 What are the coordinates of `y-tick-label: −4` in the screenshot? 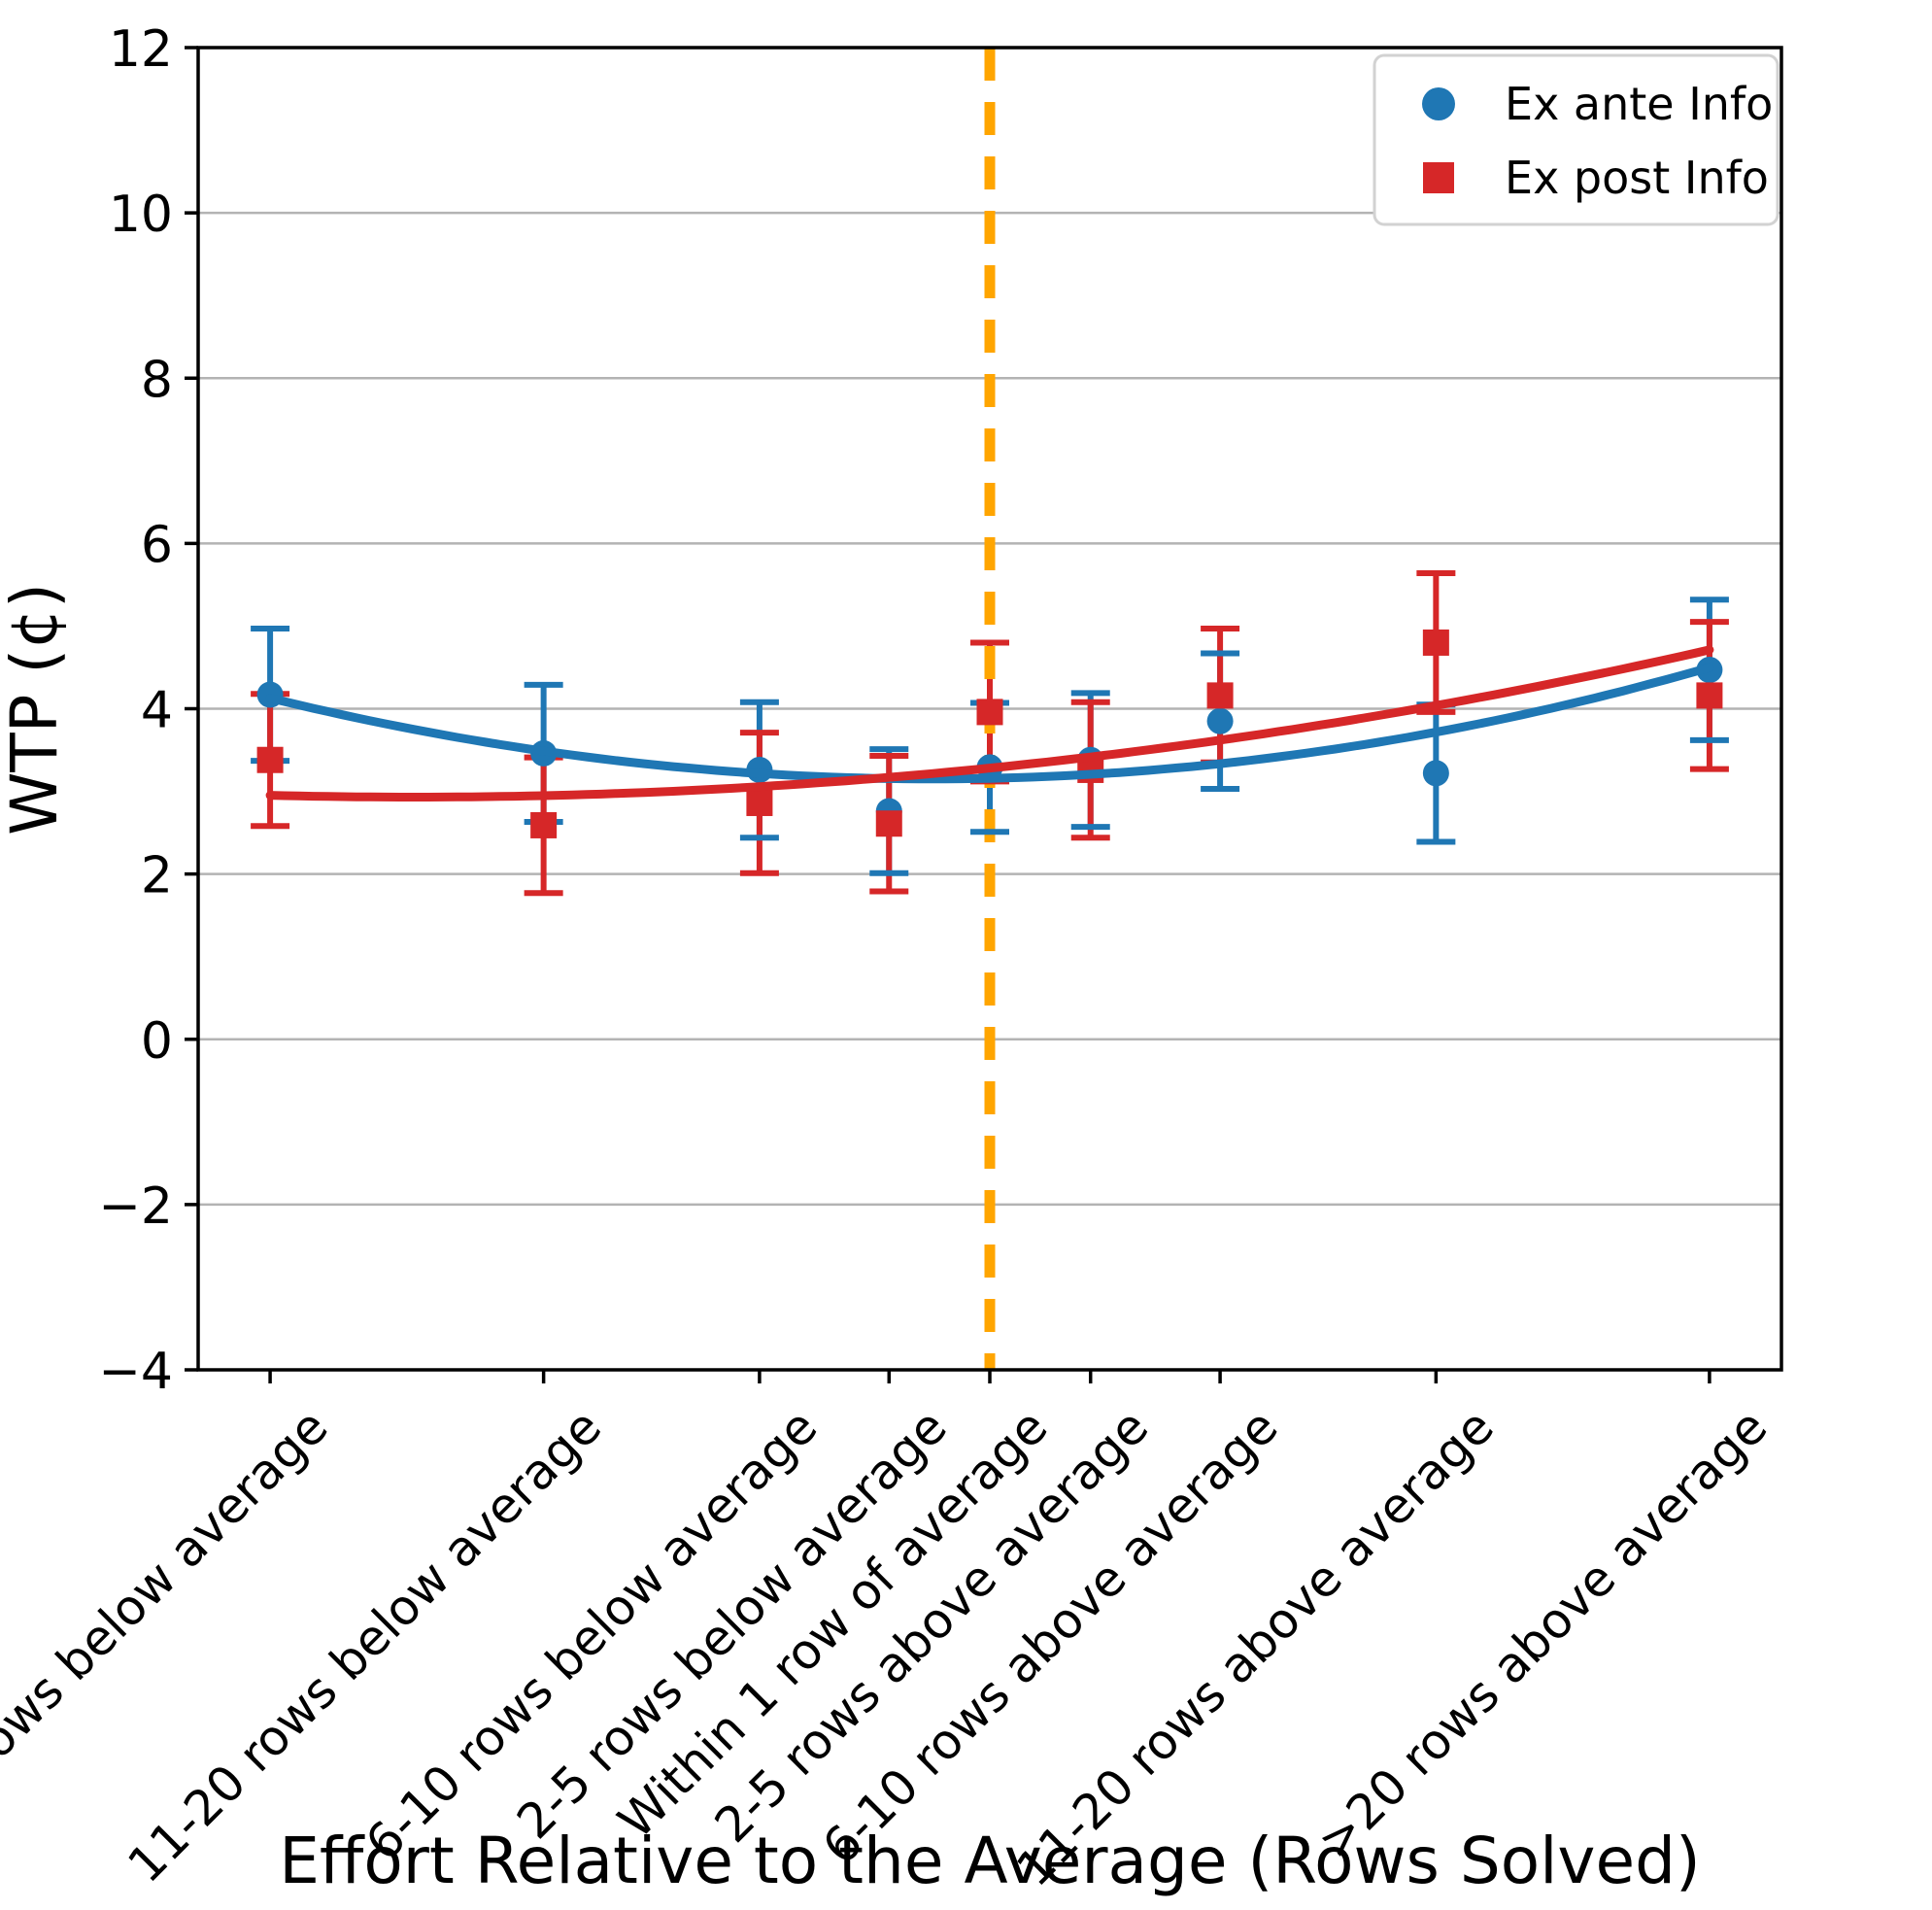 It's located at (135, 1372).